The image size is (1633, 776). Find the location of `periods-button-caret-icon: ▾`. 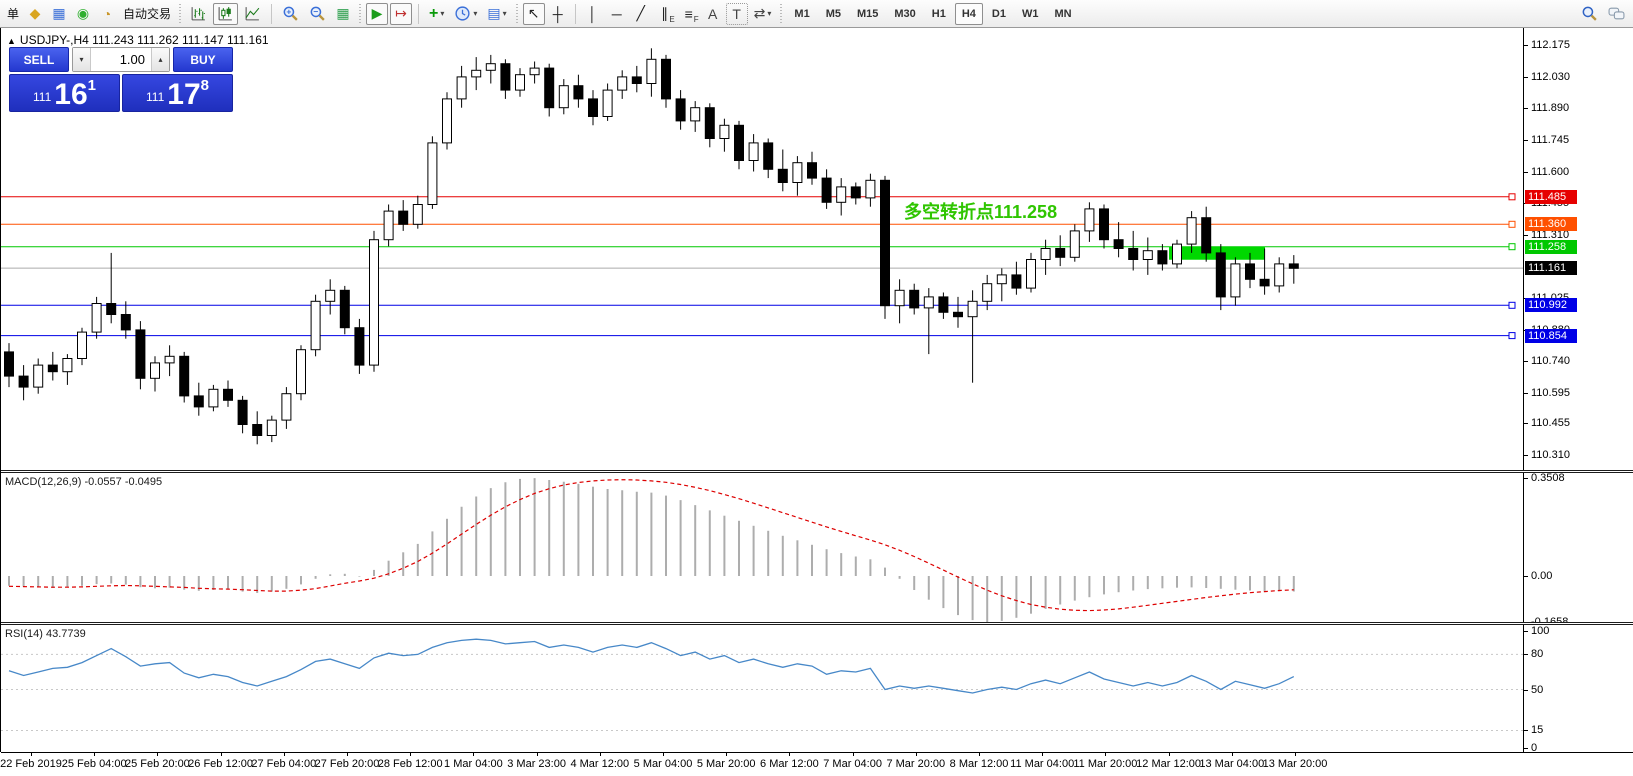

periods-button-caret-icon: ▾ is located at coordinates (475, 13).